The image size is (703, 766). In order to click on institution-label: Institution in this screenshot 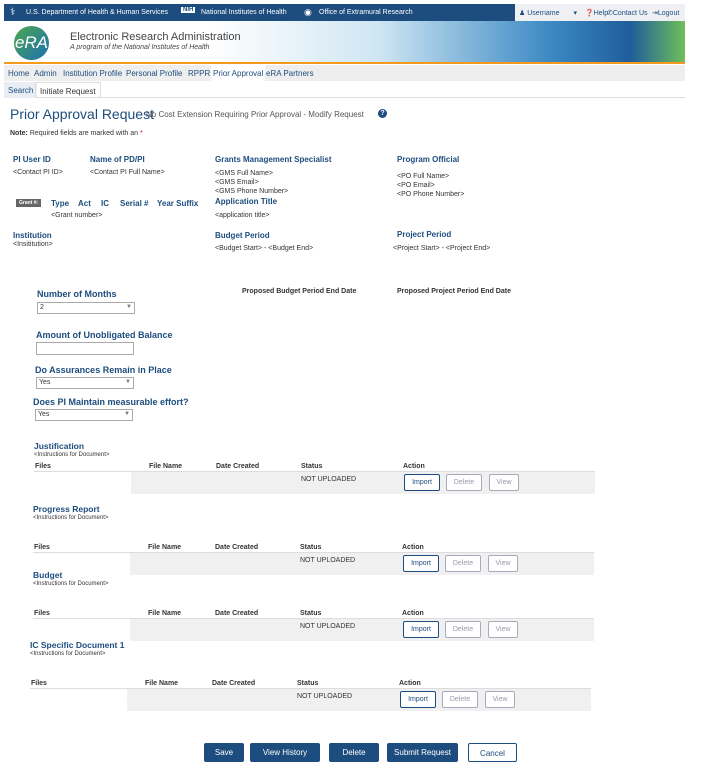, I will do `click(32, 235)`.